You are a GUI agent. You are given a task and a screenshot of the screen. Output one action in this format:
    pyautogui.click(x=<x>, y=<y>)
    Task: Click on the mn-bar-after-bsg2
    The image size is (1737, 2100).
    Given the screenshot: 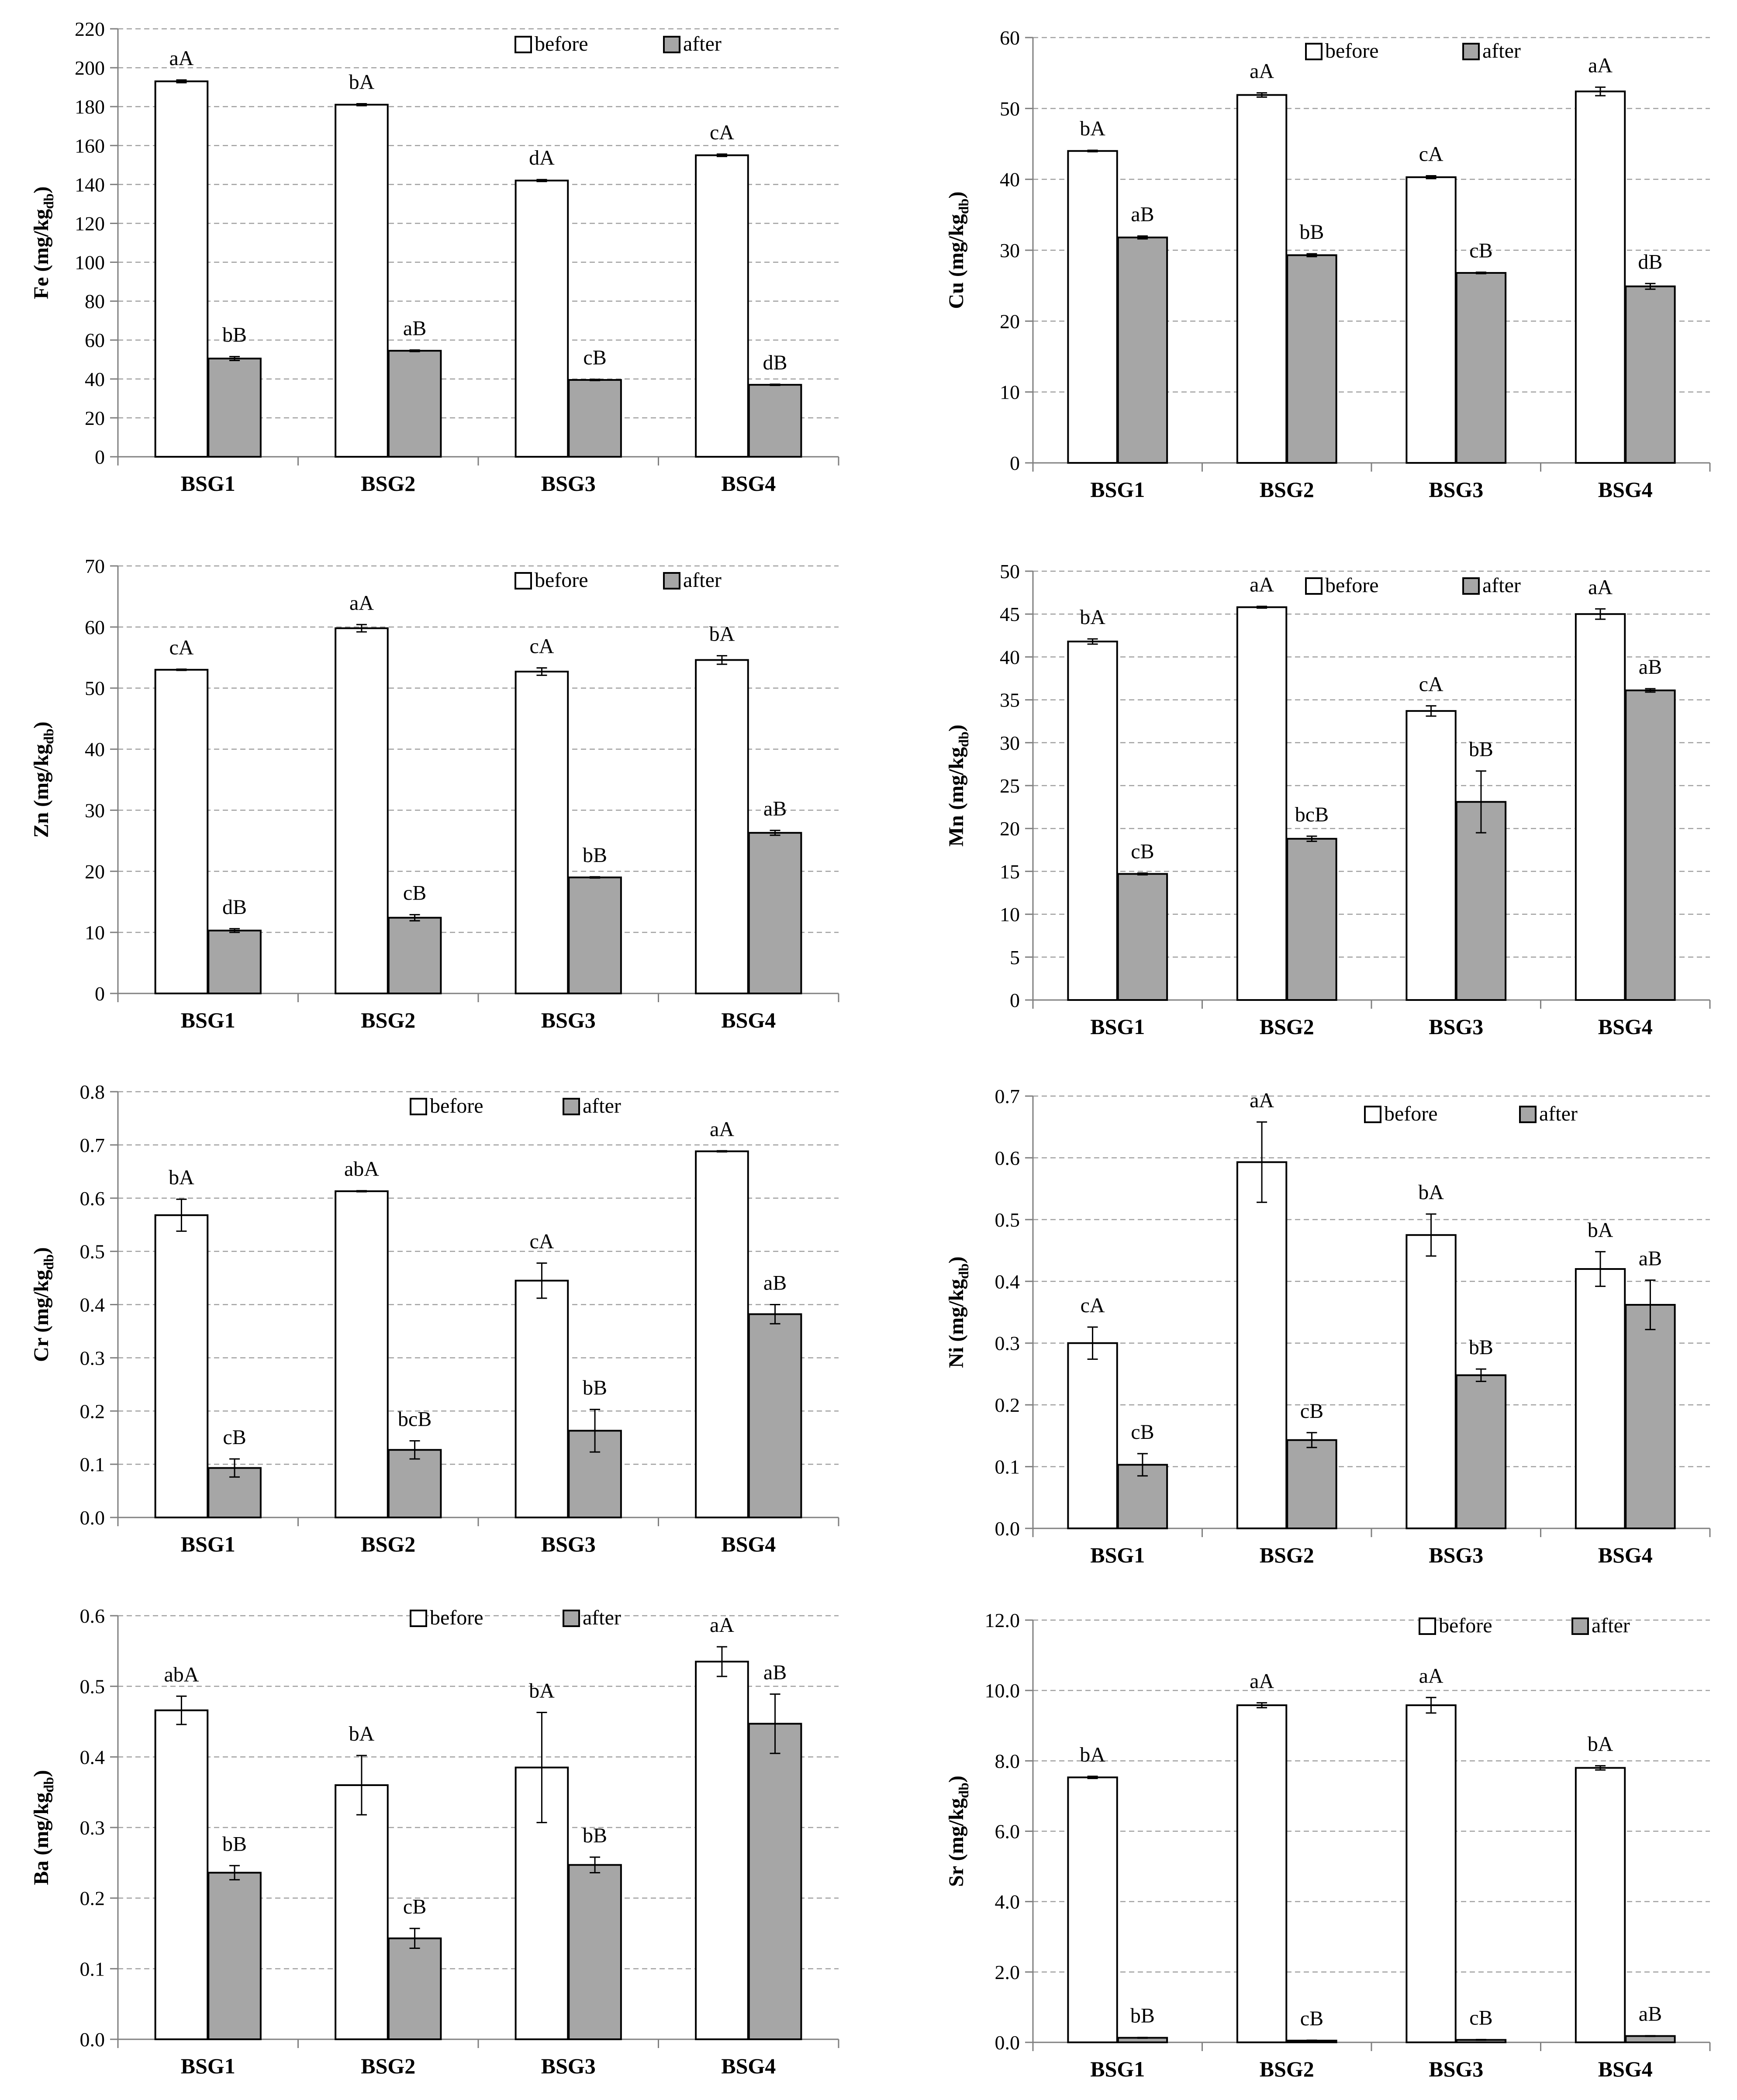 What is the action you would take?
    pyautogui.click(x=1311, y=920)
    